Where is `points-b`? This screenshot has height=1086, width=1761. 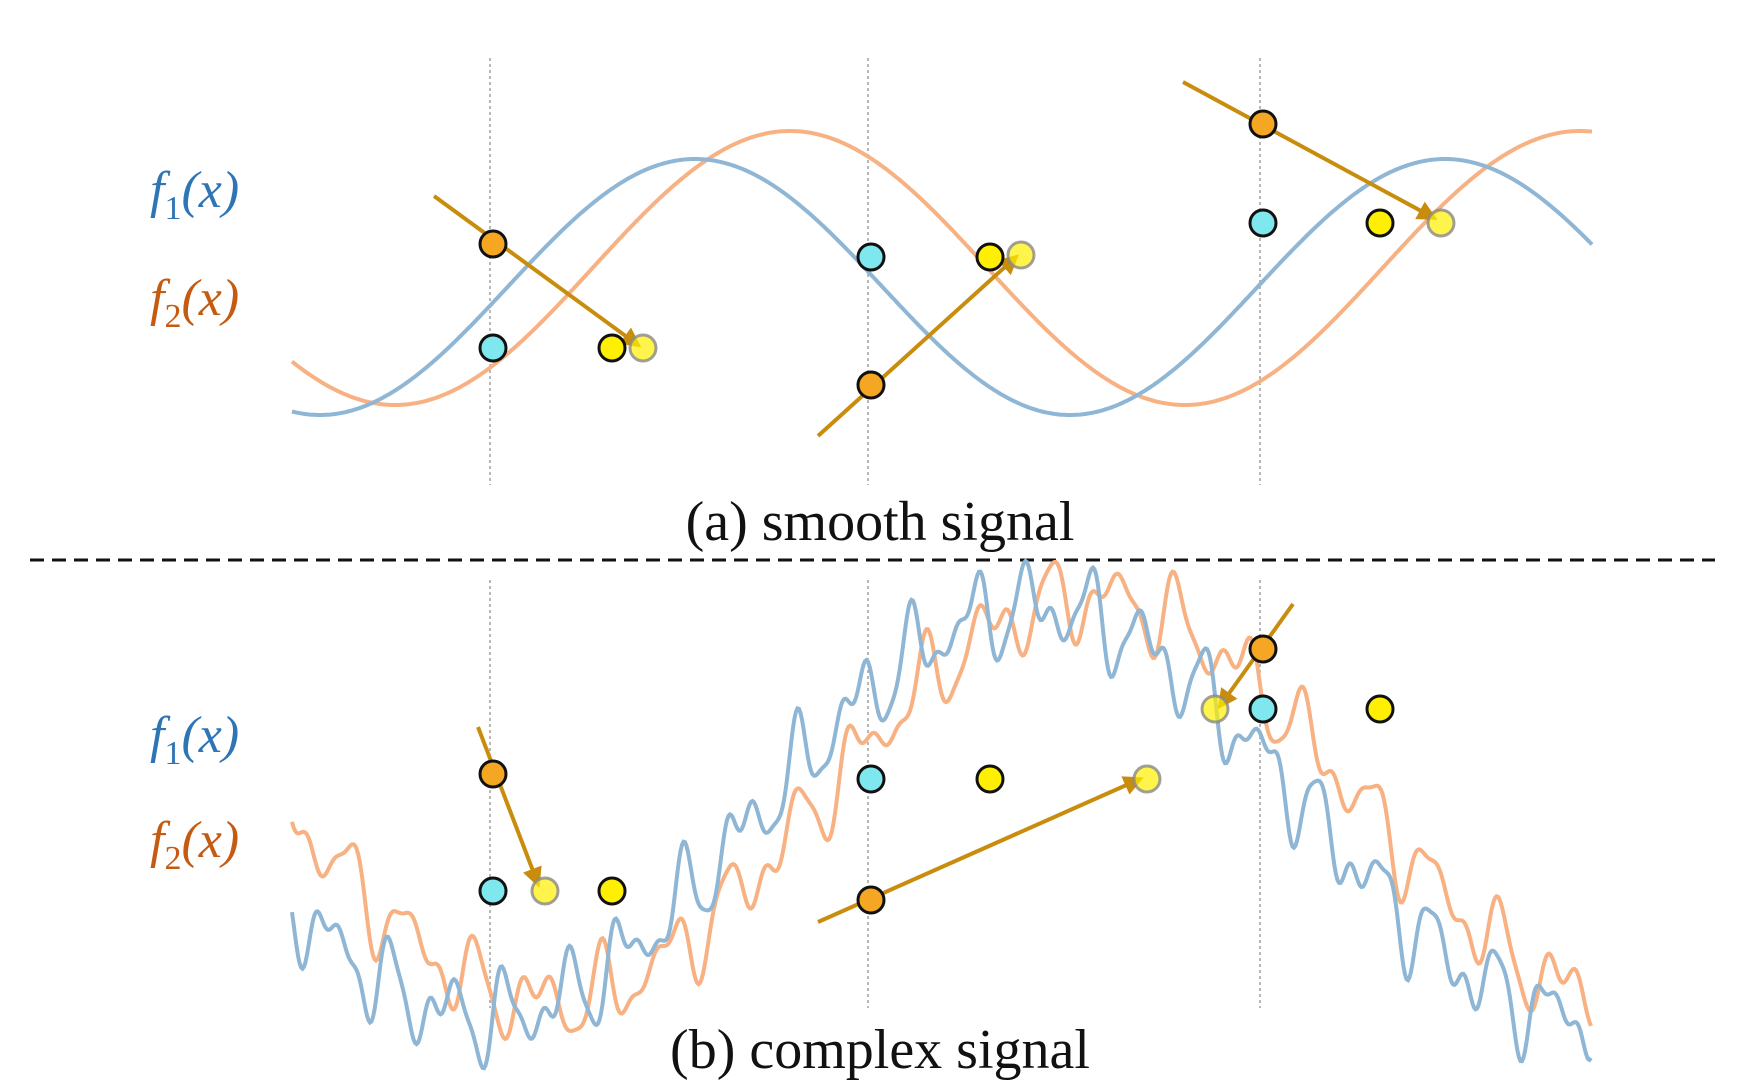 points-b is located at coordinates (936, 774).